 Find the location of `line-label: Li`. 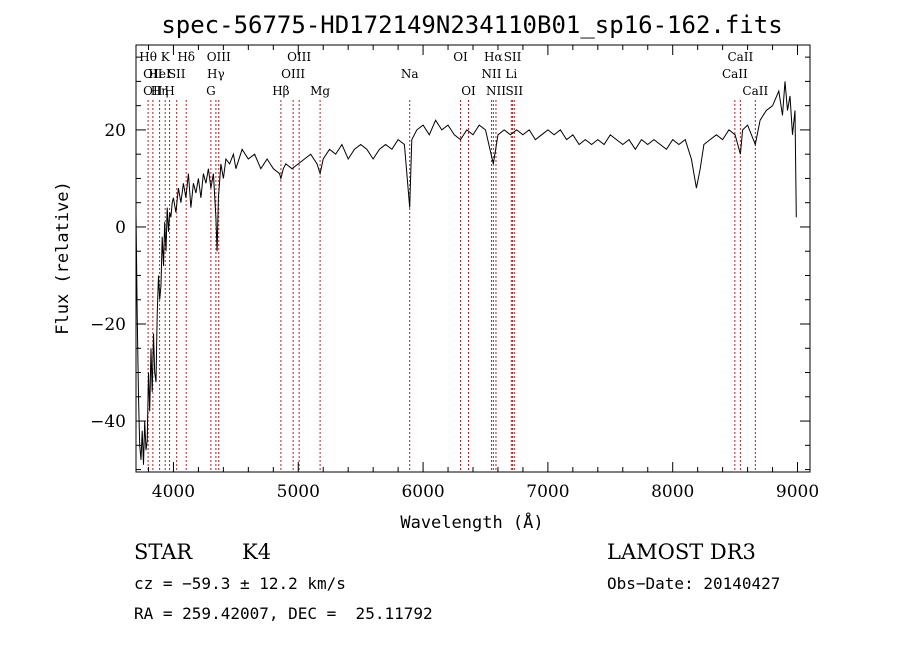

line-label: Li is located at coordinates (511, 74).